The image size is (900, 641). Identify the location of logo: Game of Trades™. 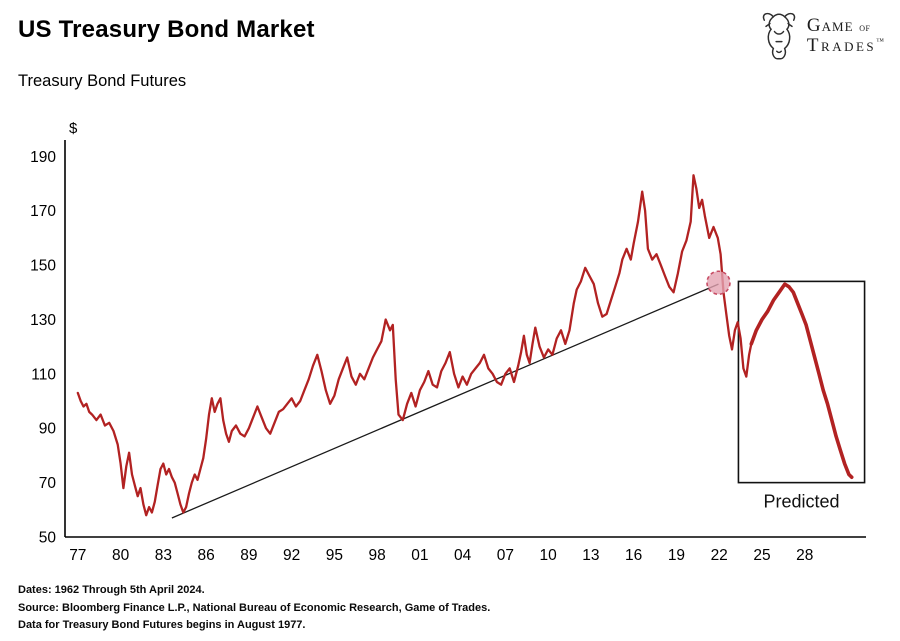
(821, 36).